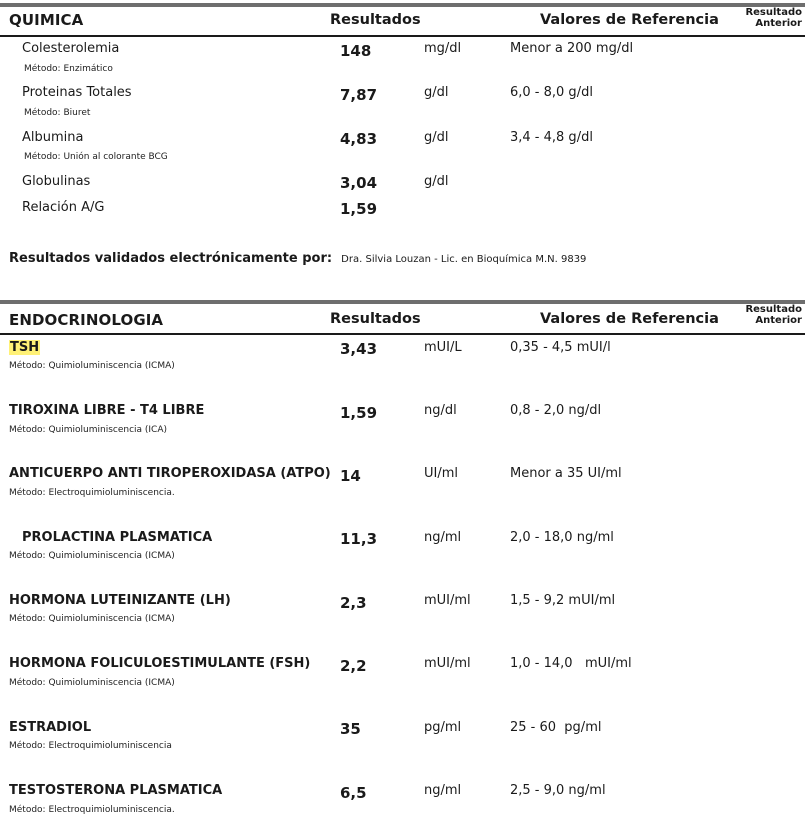 This screenshot has height=823, width=805. What do you see at coordinates (375, 20) in the screenshot?
I see `quimica-results-header: Resultados` at bounding box center [375, 20].